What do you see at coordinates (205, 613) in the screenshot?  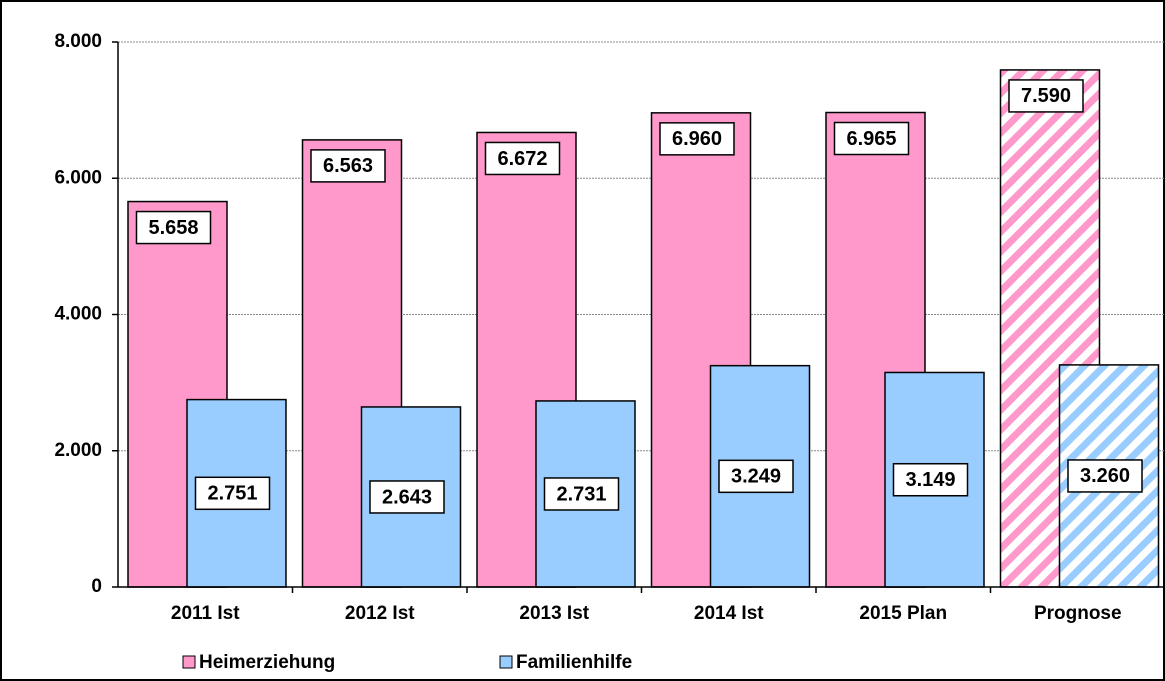 I see `x-tick-label: 2011 Ist` at bounding box center [205, 613].